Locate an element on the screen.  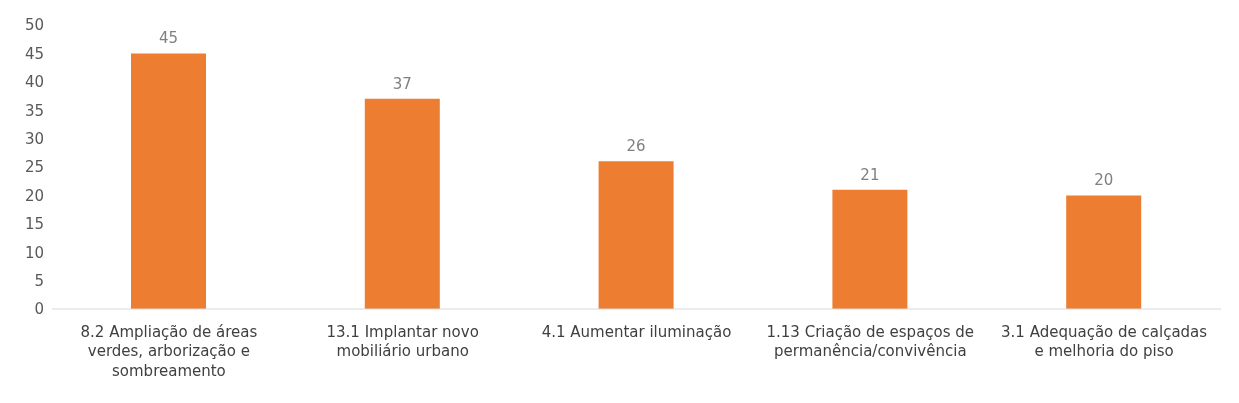
y-tick-label: 35 is located at coordinates (34, 110).